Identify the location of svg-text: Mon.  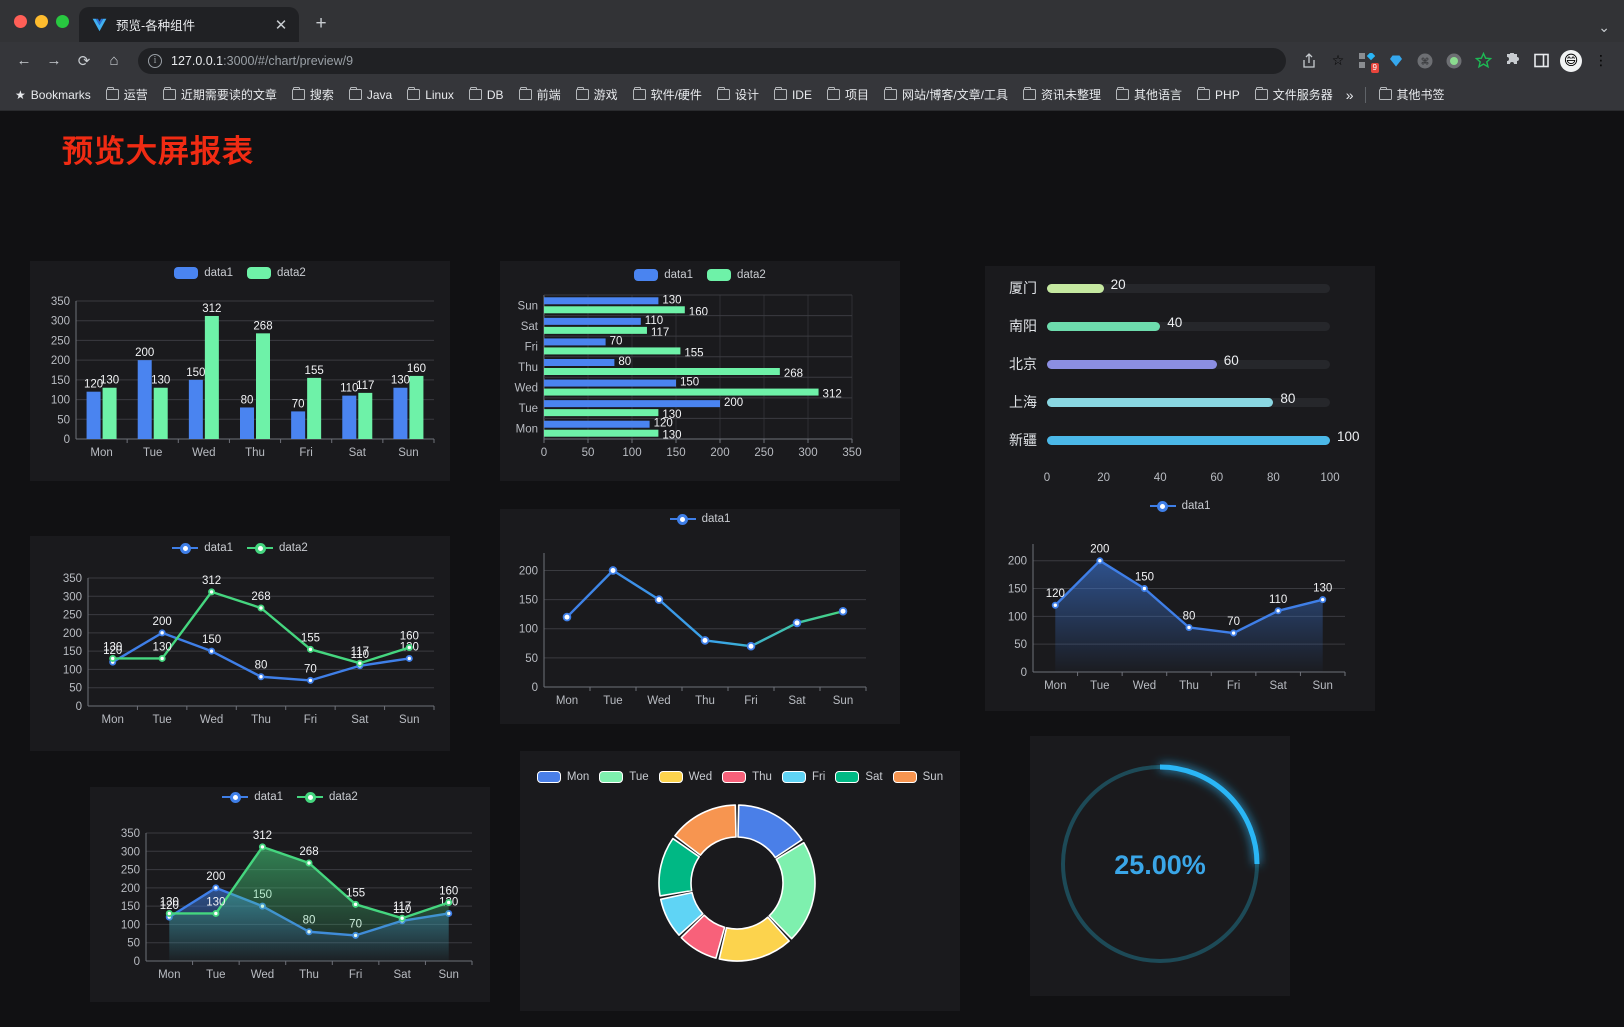
(527, 430).